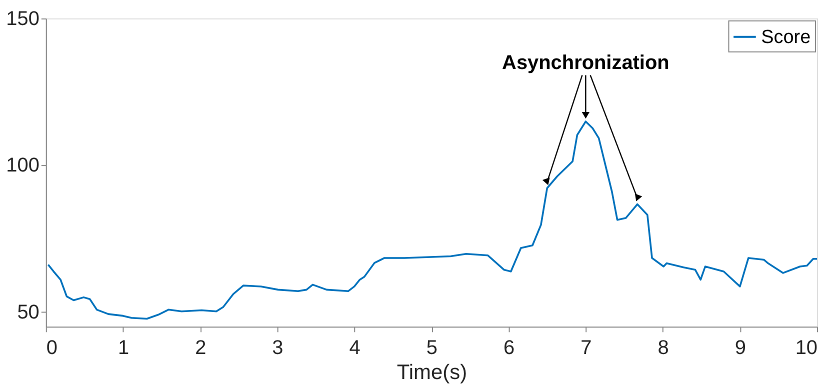 The height and width of the screenshot is (387, 830). I want to click on y-tick-label: 100, so click(23, 165).